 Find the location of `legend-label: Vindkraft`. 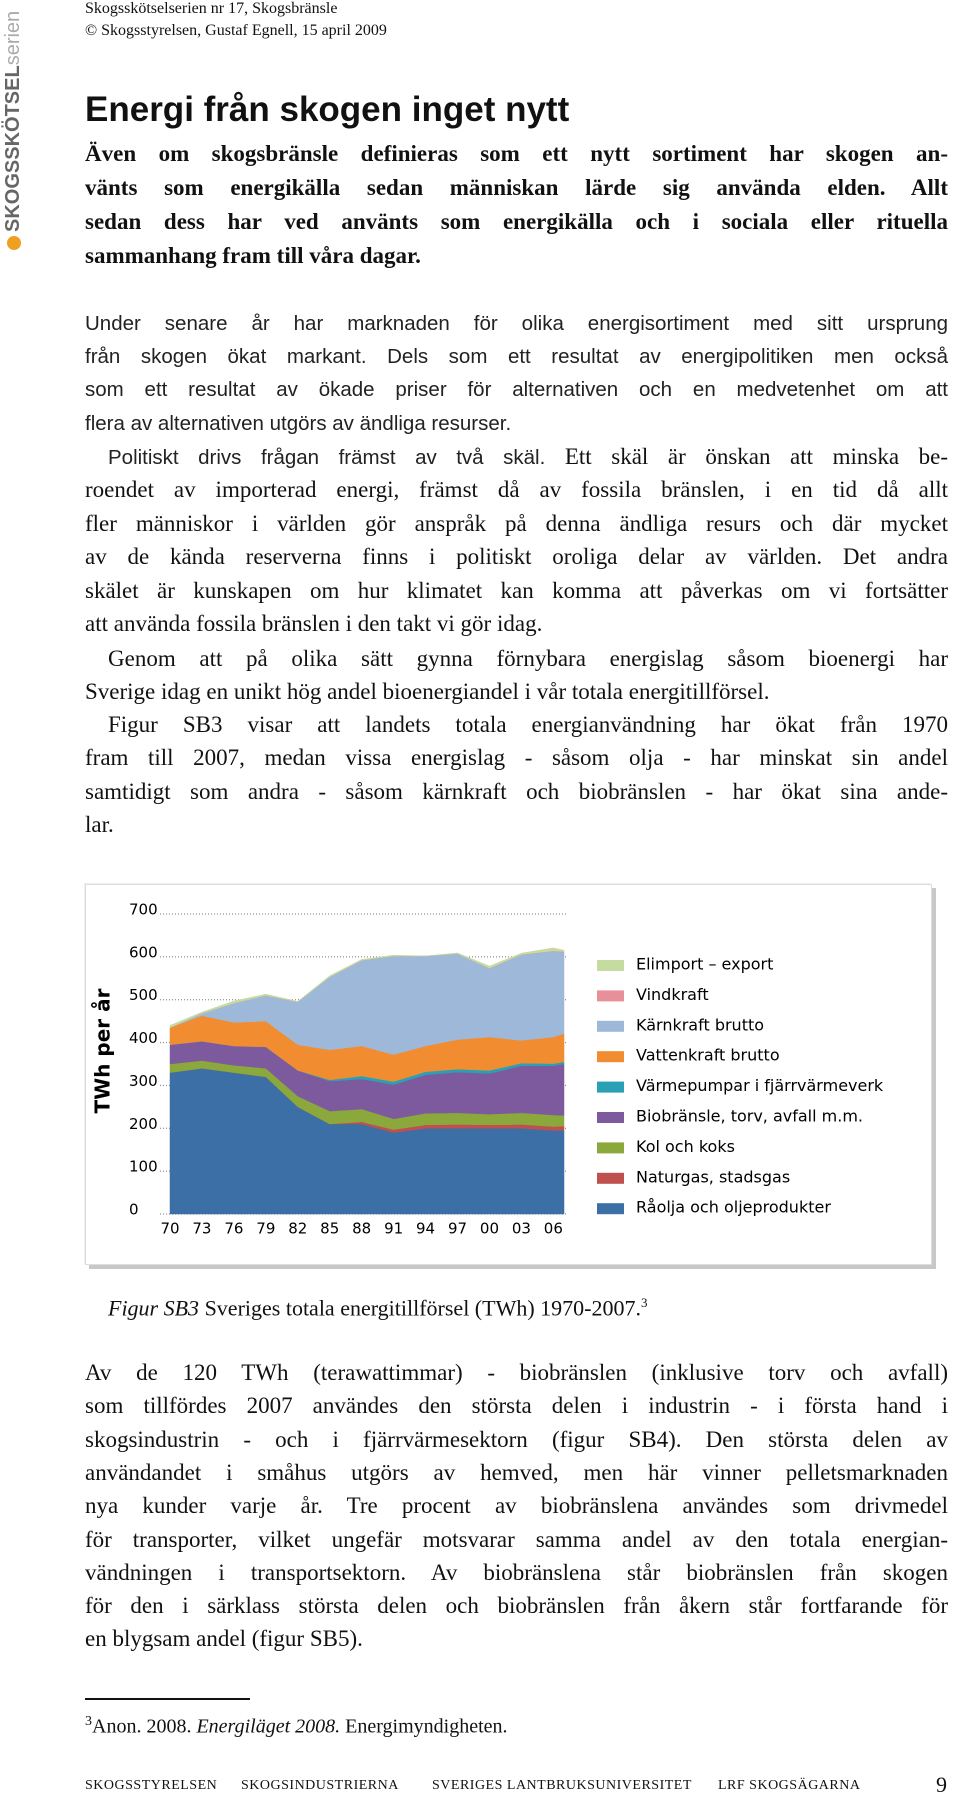

legend-label: Vindkraft is located at coordinates (672, 994).